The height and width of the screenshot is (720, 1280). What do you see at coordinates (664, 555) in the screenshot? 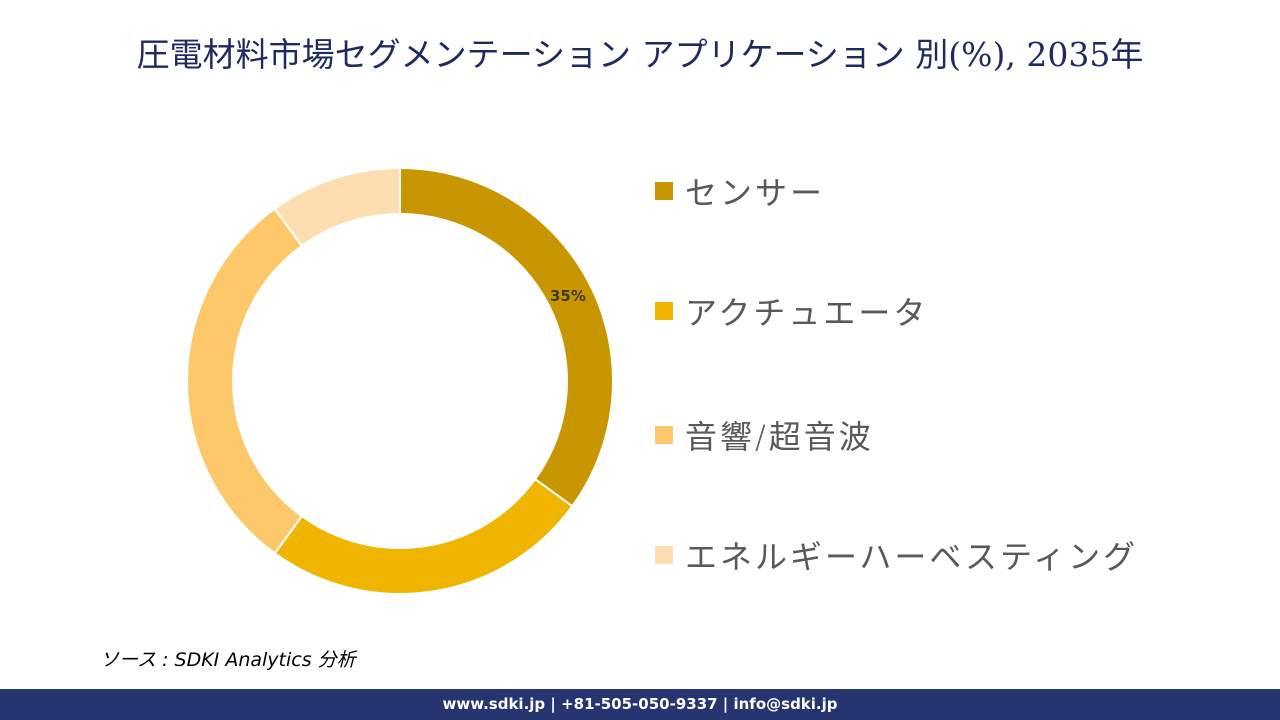
I see `legend-swatch-energy-harvesting` at bounding box center [664, 555].